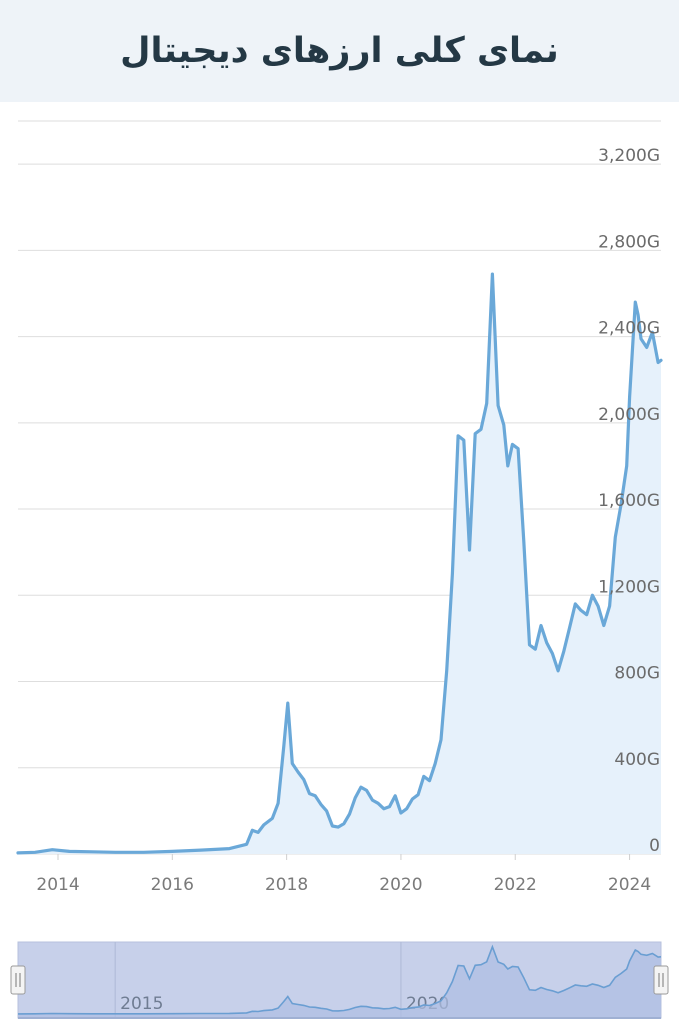 Image resolution: width=679 pixels, height=1024 pixels. I want to click on x-tick-label: 2016, so click(172, 885).